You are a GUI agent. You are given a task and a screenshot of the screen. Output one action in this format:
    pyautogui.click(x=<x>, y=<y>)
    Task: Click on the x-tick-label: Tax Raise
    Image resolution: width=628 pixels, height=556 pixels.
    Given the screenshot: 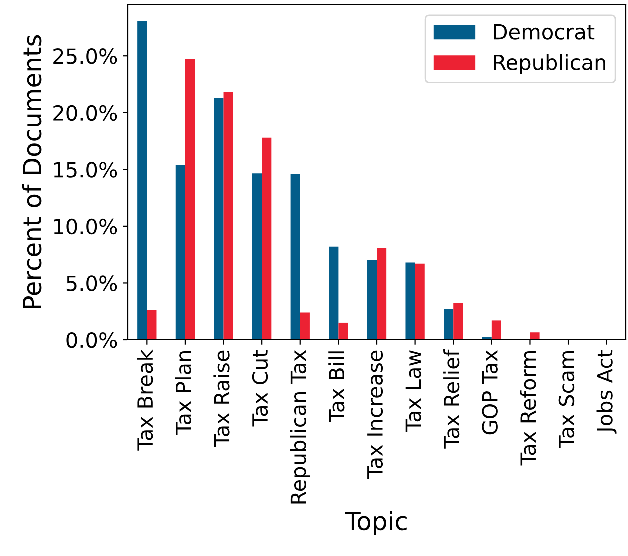 What is the action you would take?
    pyautogui.click(x=222, y=399)
    